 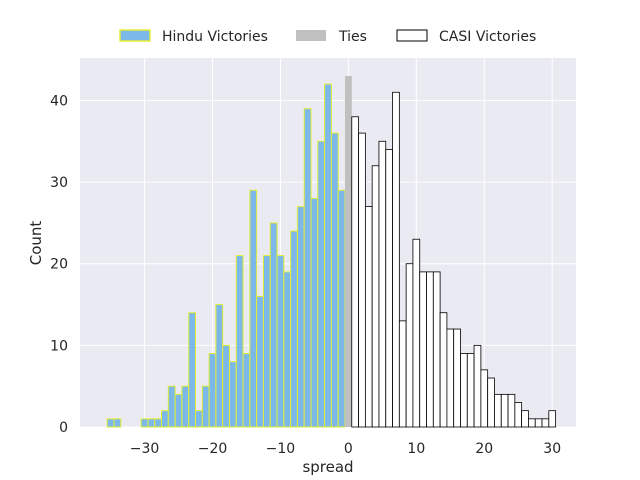 What do you see at coordinates (63, 428) in the screenshot?
I see `y-tick-label: 0` at bounding box center [63, 428].